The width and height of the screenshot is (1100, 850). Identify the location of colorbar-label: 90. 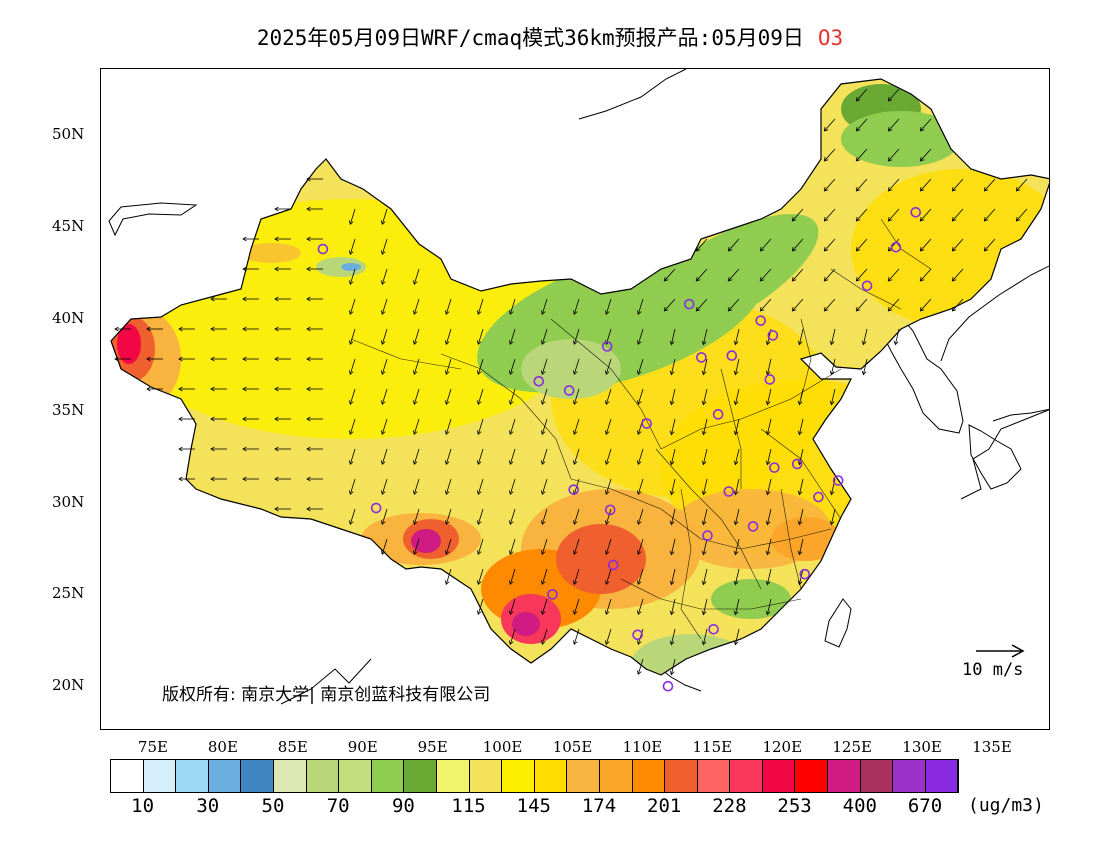
(403, 806).